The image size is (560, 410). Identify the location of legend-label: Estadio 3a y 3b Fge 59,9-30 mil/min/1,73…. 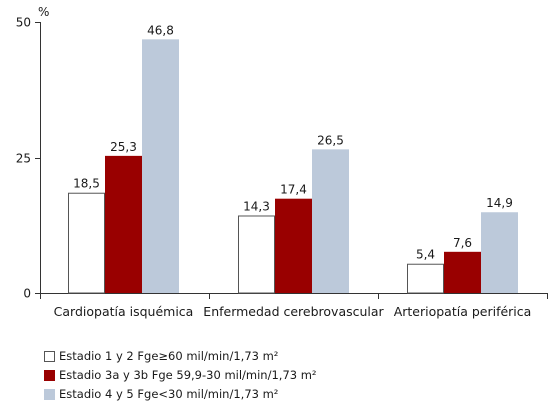
(188, 375).